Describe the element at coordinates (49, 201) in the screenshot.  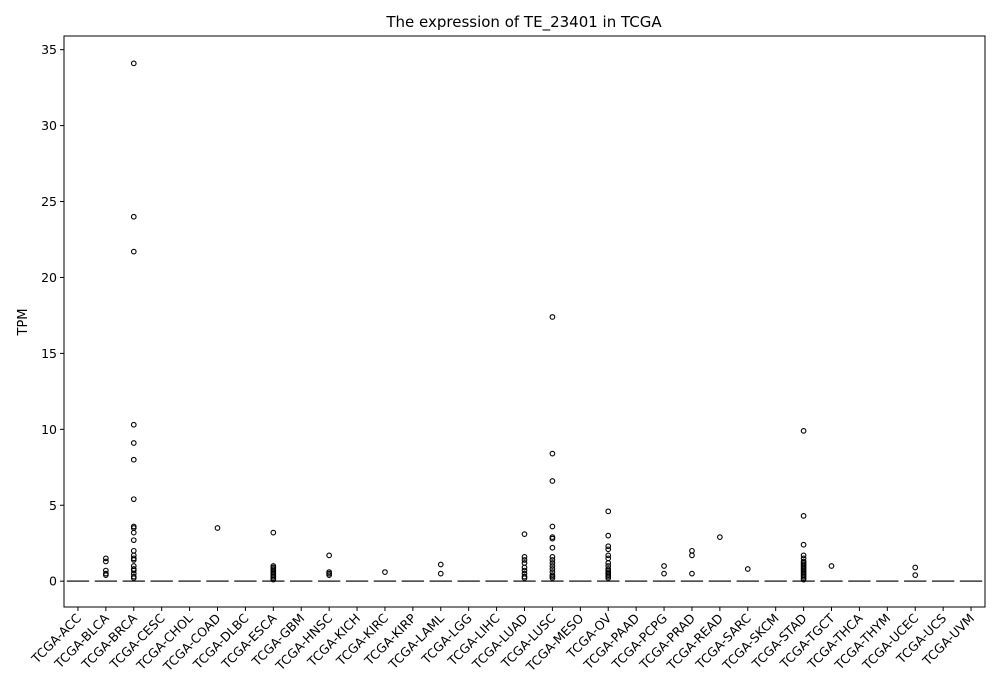
I see `y-tick-label: 25` at that location.